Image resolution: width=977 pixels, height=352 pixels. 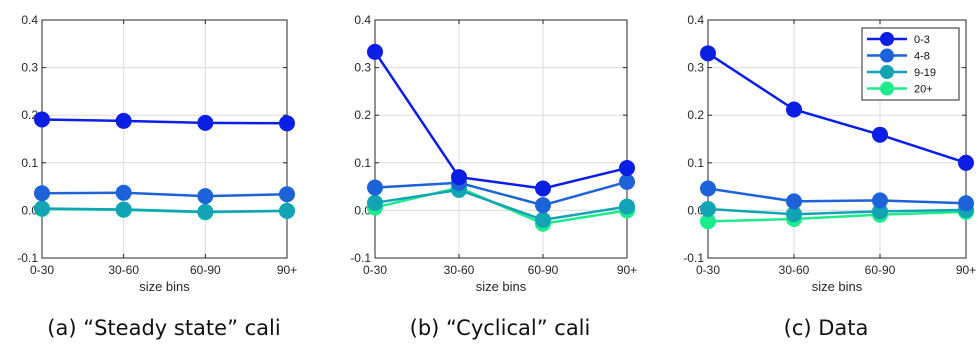 I want to click on series-line-20+, so click(x=837, y=216).